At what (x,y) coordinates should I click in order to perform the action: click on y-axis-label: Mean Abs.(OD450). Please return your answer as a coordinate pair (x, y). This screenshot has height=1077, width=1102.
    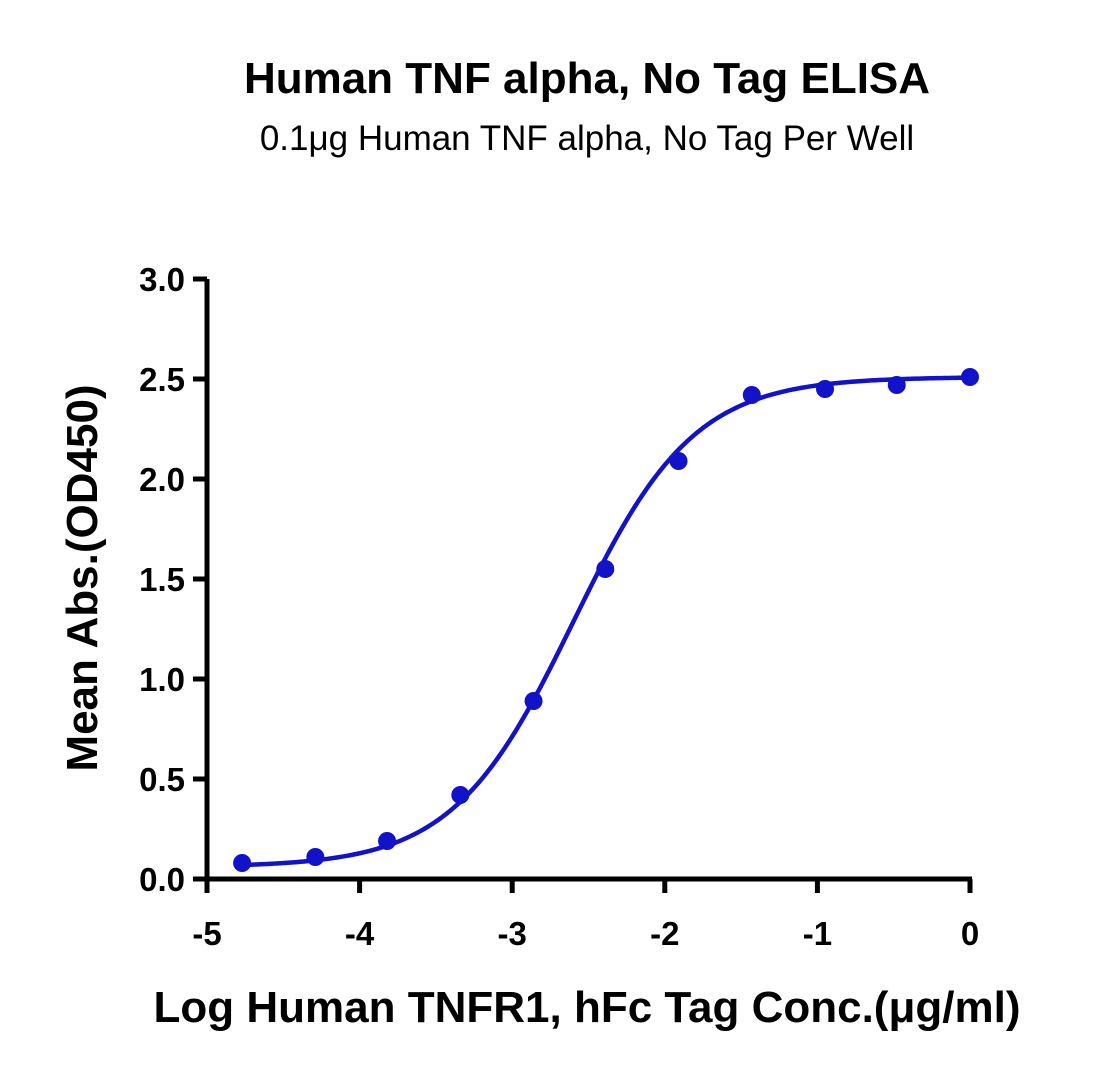
    Looking at the image, I should click on (82, 577).